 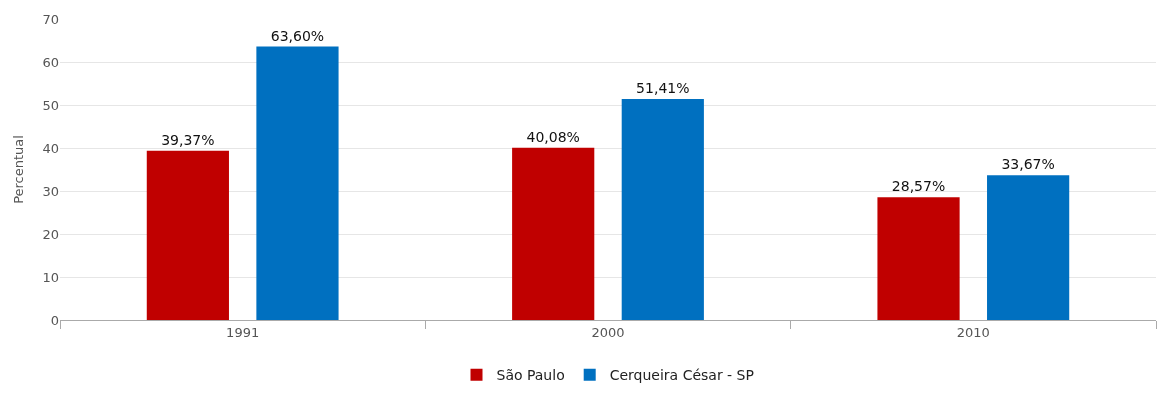 What do you see at coordinates (297, 35) in the screenshot?
I see `data-label: 63,60%` at bounding box center [297, 35].